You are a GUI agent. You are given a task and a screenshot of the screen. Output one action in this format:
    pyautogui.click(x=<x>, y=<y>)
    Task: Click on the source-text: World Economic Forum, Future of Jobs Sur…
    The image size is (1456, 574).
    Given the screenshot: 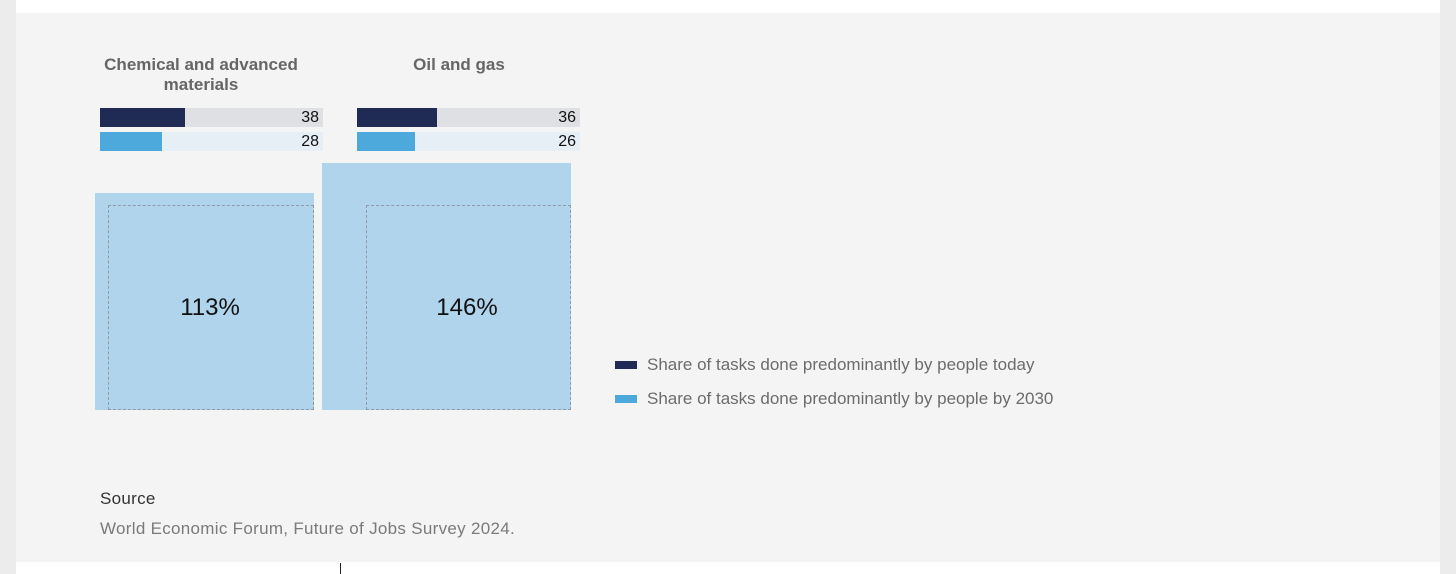 What is the action you would take?
    pyautogui.click(x=307, y=528)
    